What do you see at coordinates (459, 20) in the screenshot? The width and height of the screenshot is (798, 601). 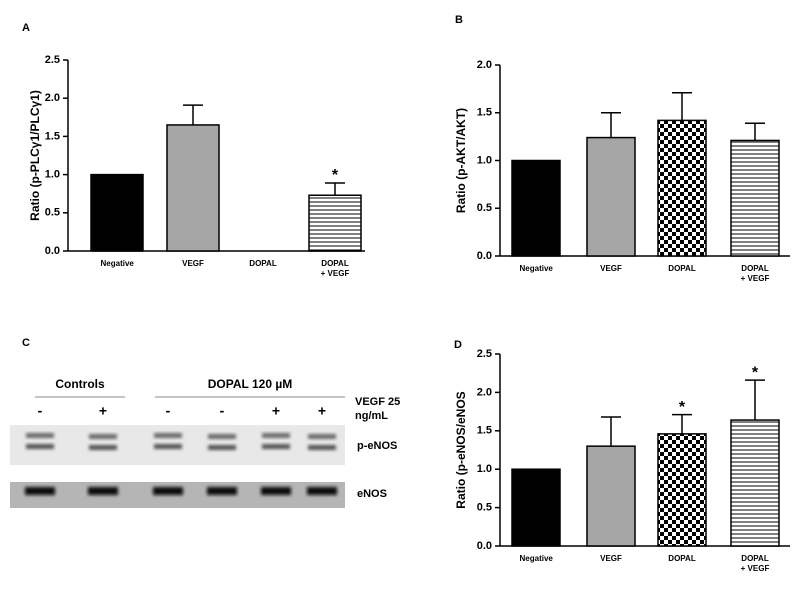 I see `panel-label: B` at bounding box center [459, 20].